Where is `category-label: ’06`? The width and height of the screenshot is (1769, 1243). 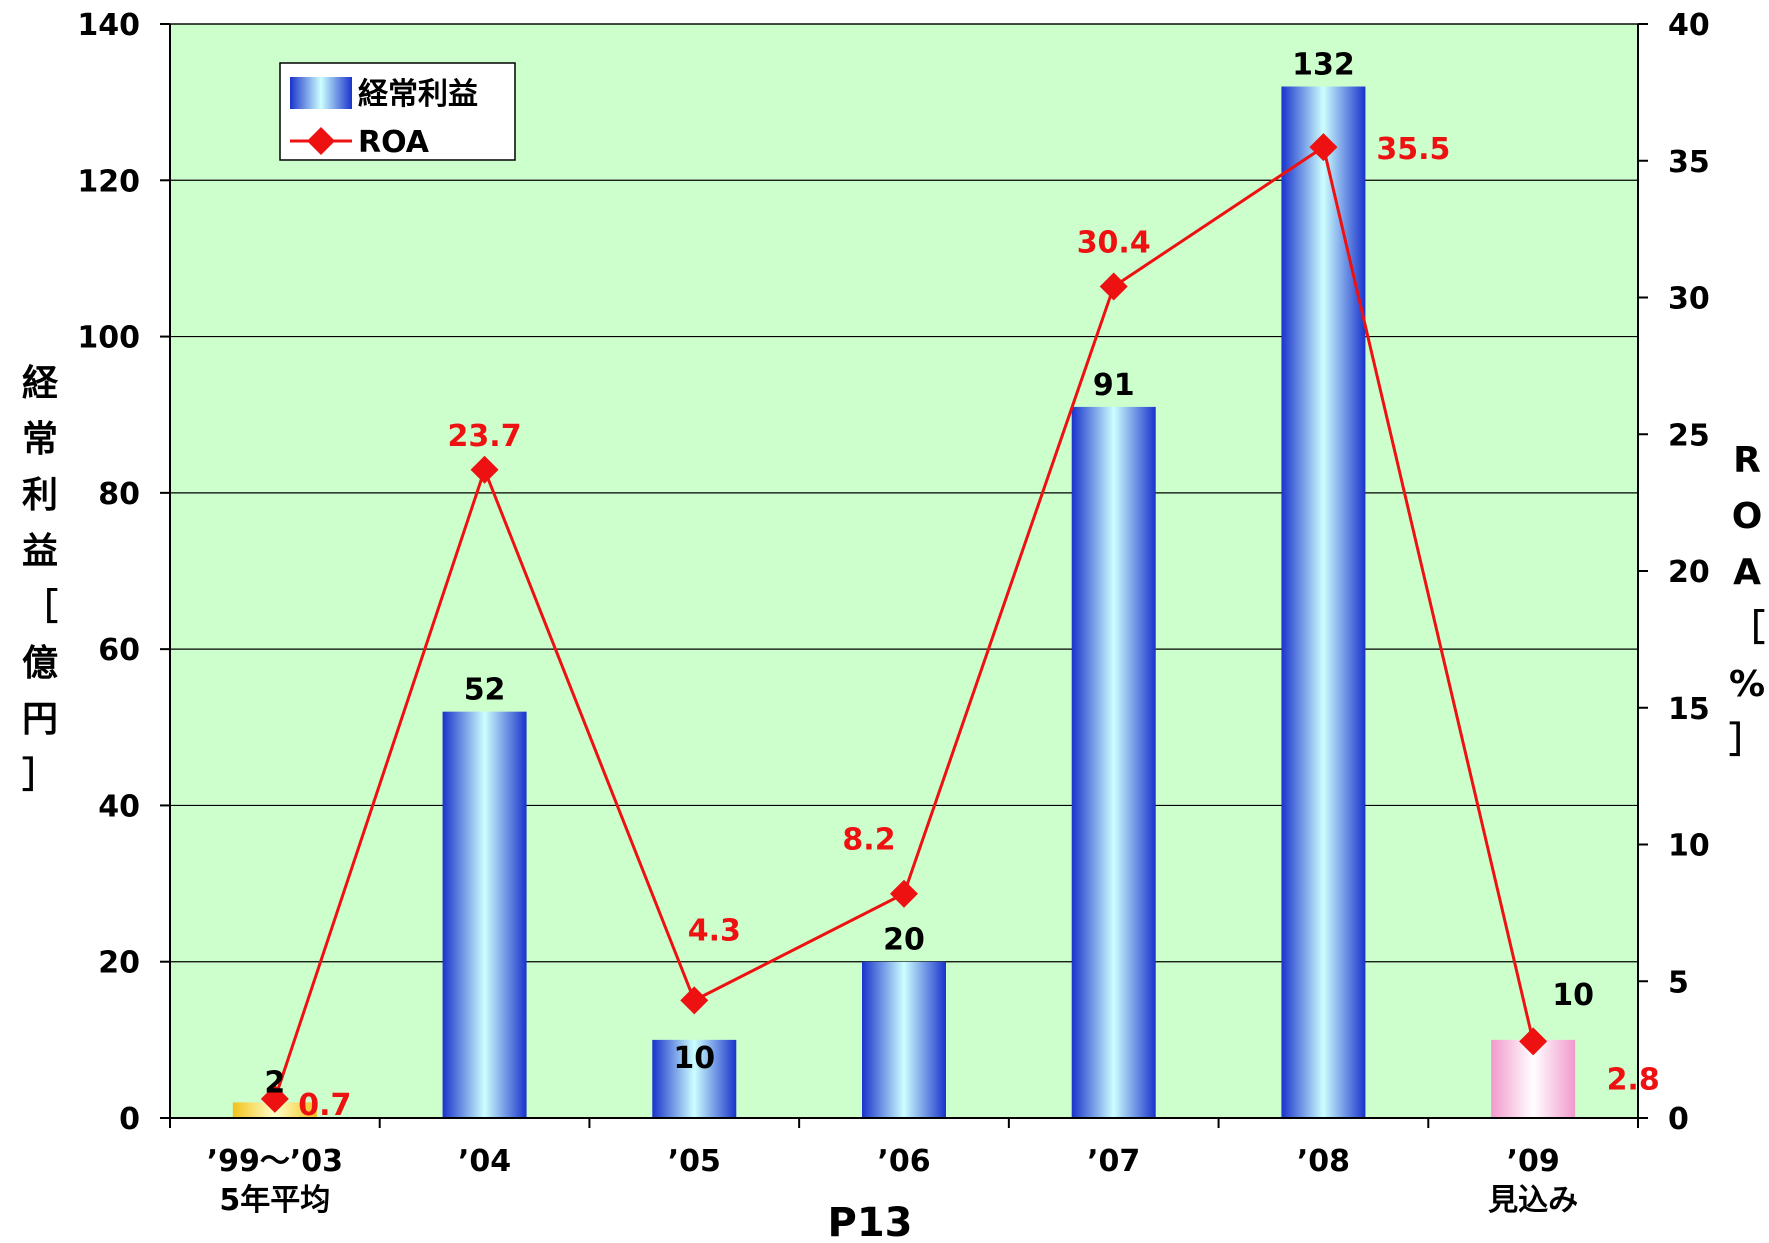 category-label: ’06 is located at coordinates (903, 1161).